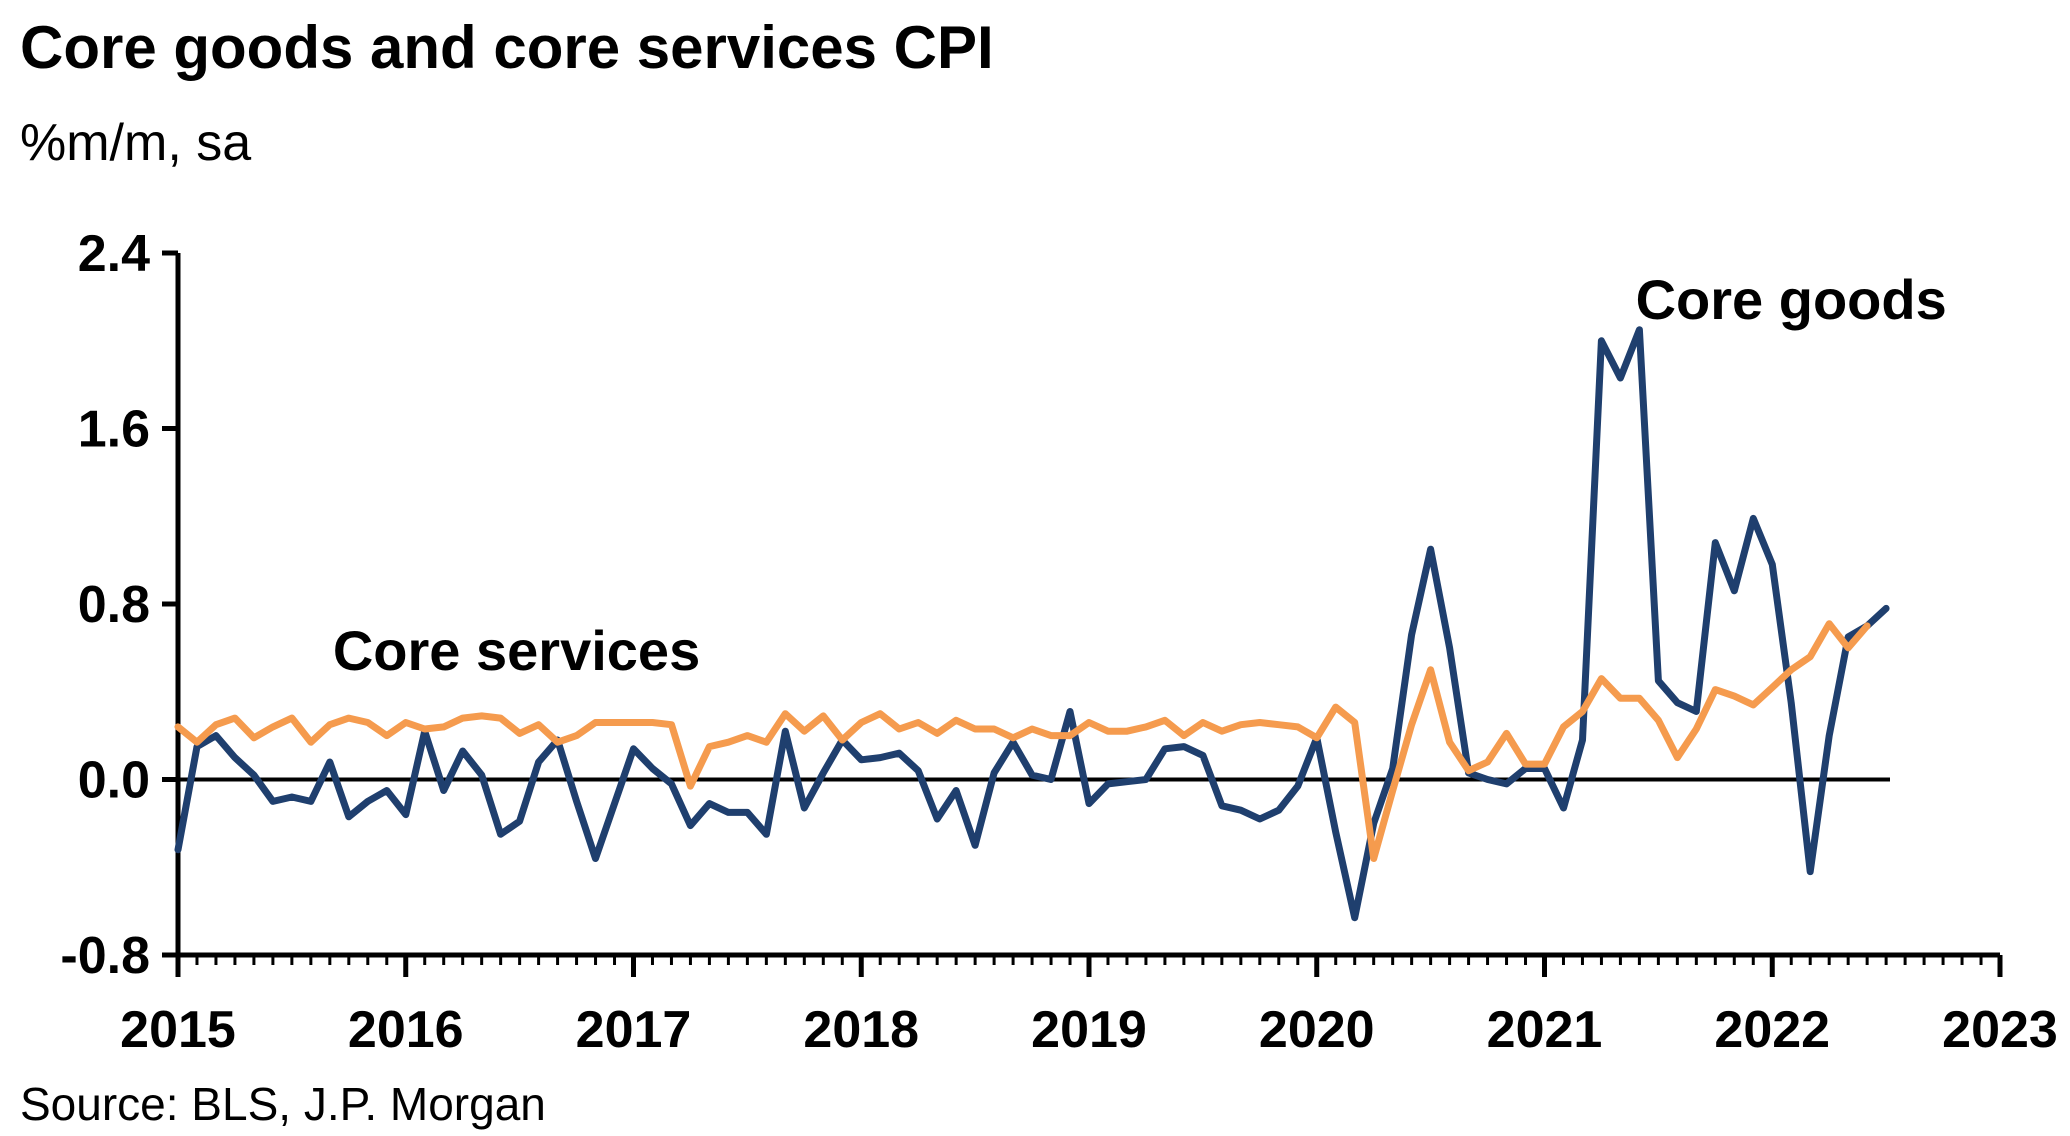 The width and height of the screenshot is (2070, 1136). I want to click on x-tick-label: 2019, so click(1089, 1030).